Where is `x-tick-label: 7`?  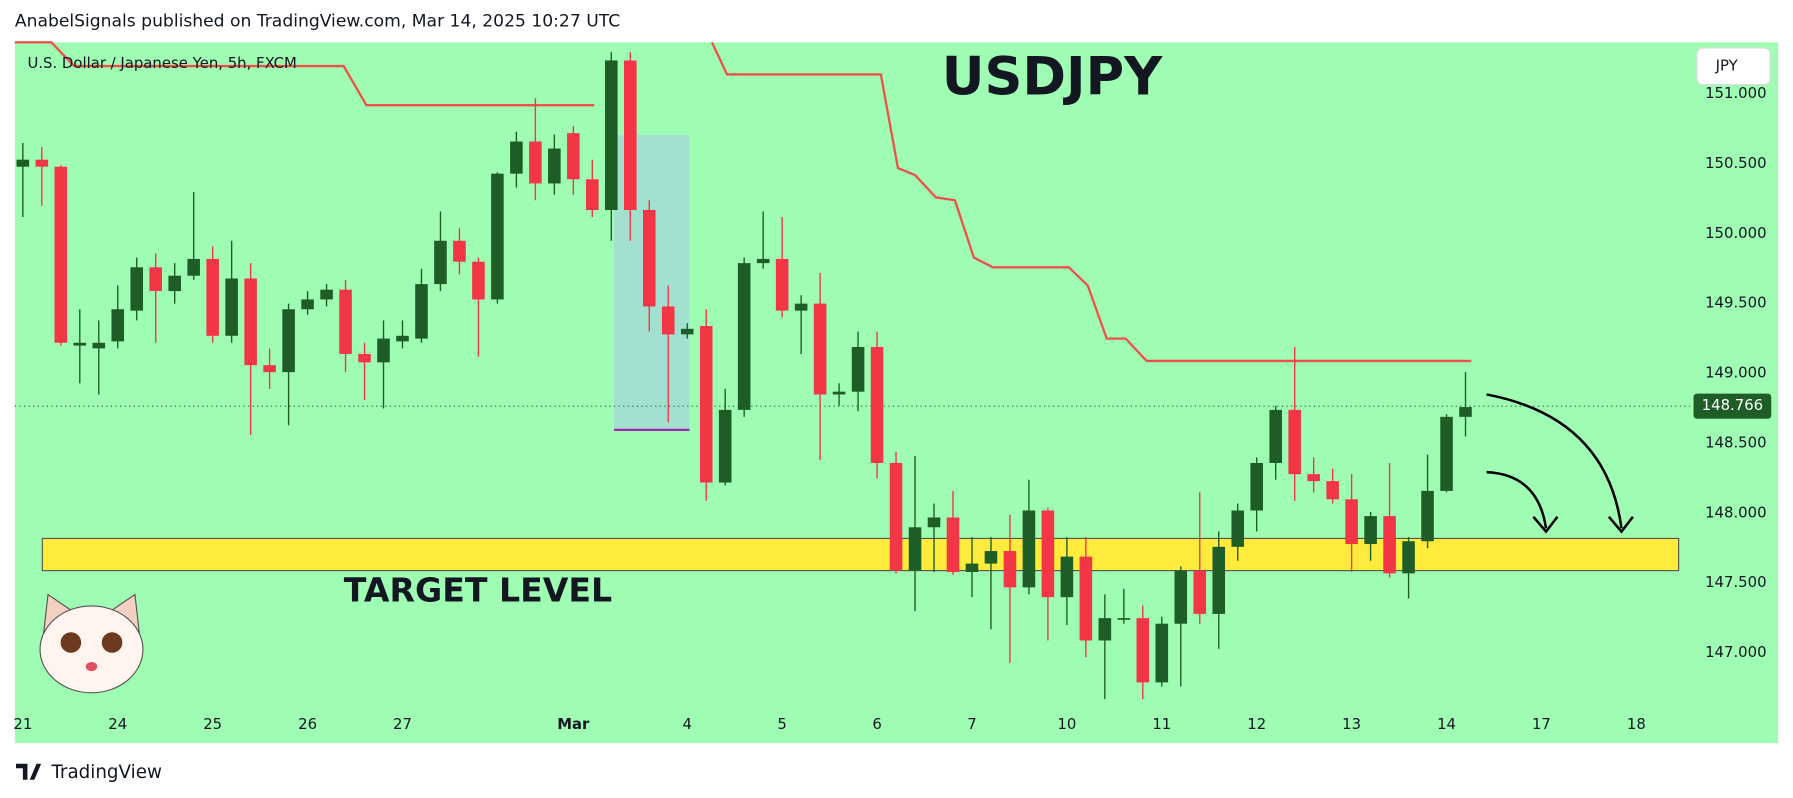 x-tick-label: 7 is located at coordinates (971, 724).